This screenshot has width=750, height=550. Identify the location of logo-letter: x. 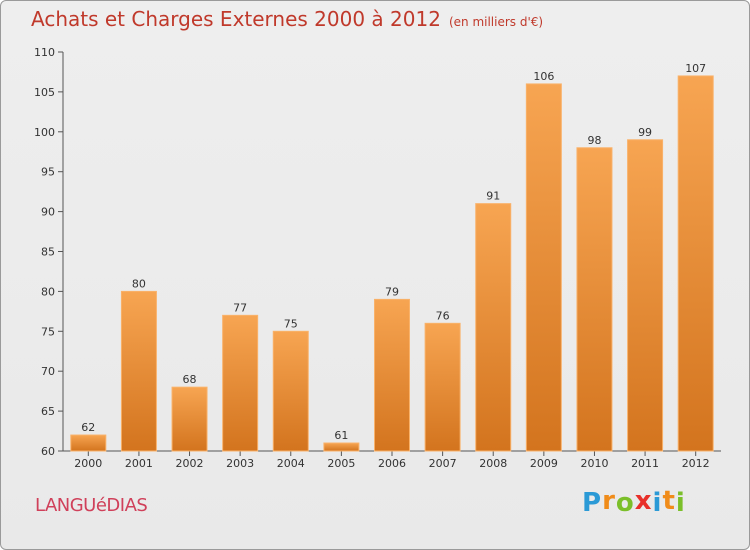
(643, 501).